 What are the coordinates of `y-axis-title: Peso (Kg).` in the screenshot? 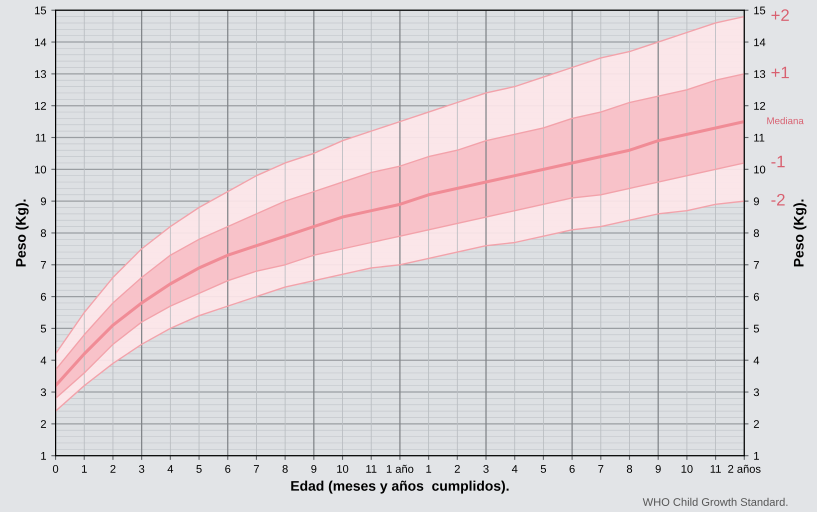 It's located at (22, 233).